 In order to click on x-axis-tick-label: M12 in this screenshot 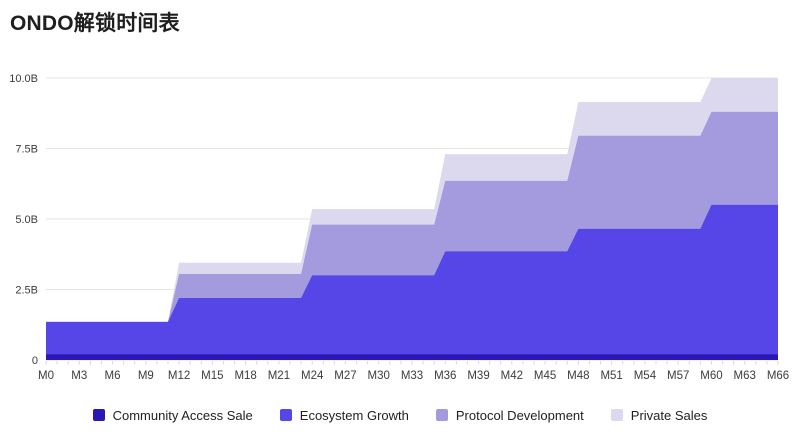, I will do `click(179, 376)`.